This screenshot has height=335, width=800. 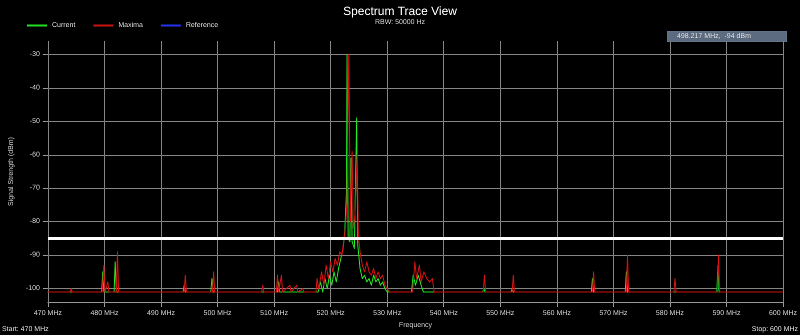 I want to click on chart-title: Spectrum Trace View, so click(x=400, y=11).